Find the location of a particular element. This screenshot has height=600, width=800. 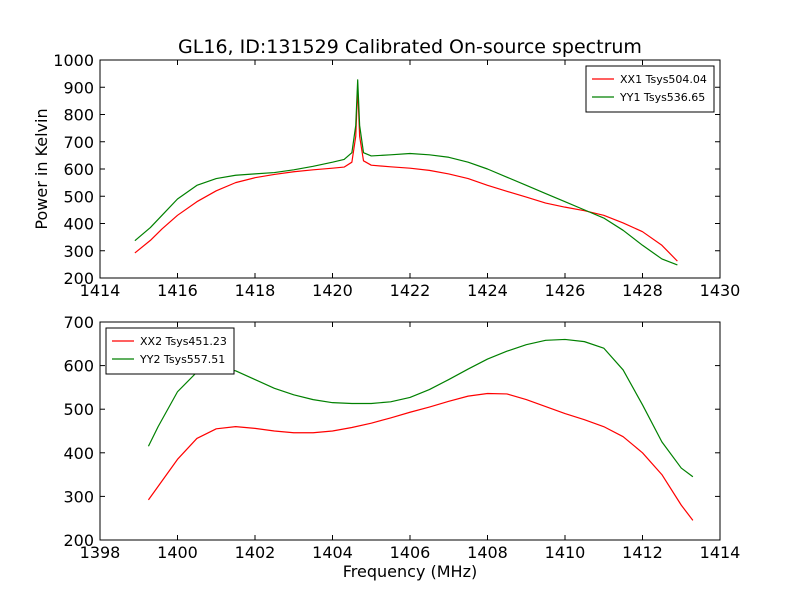

bottom-y-tick-label: 500 is located at coordinates (78, 409).